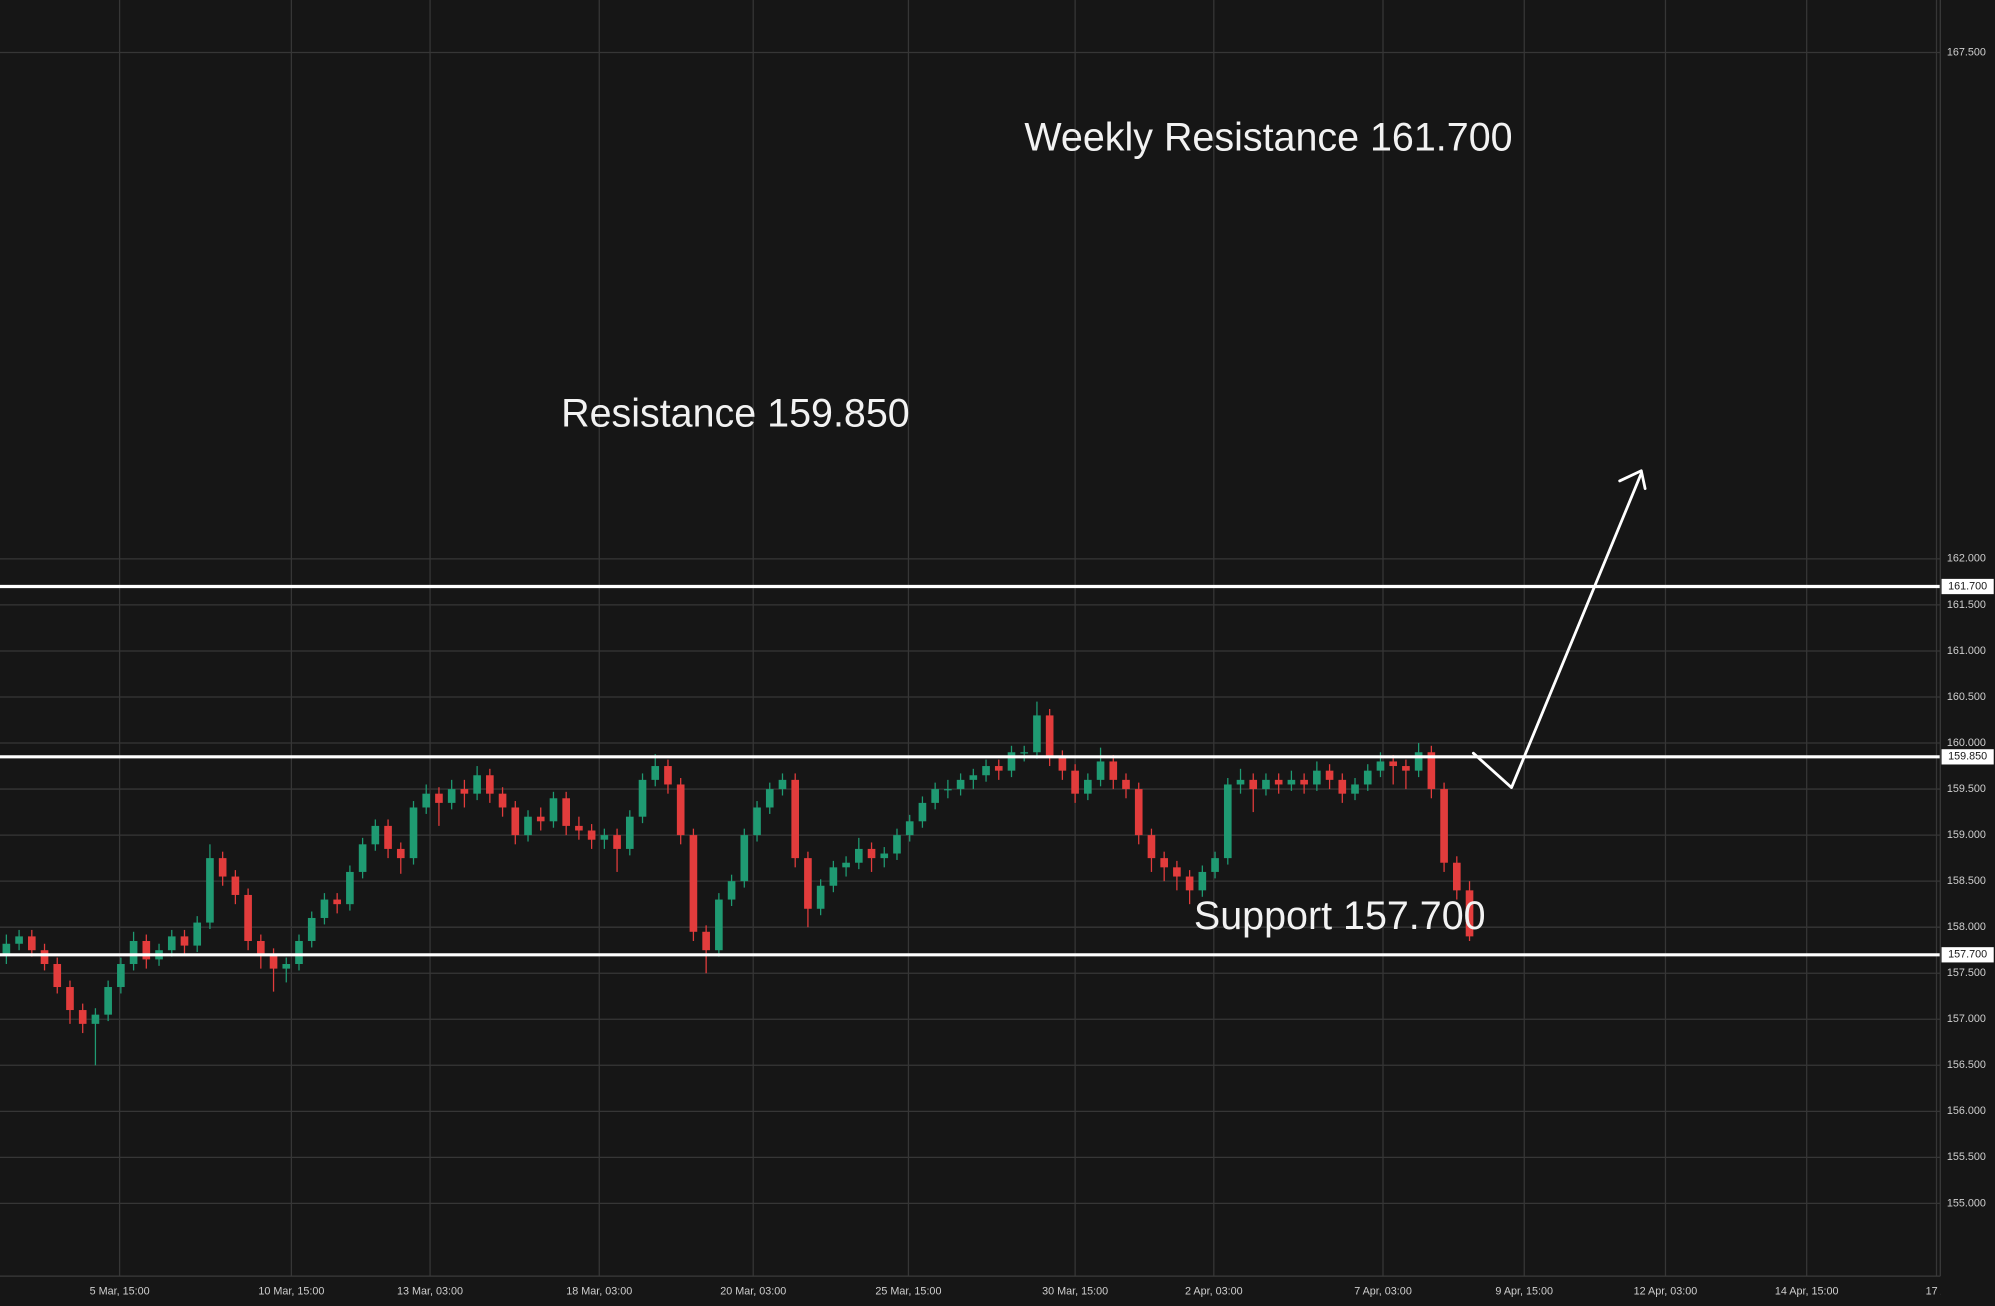  Describe the element at coordinates (599, 1291) in the screenshot. I see `x-tick-label: 18 Mar, 03:00` at that location.